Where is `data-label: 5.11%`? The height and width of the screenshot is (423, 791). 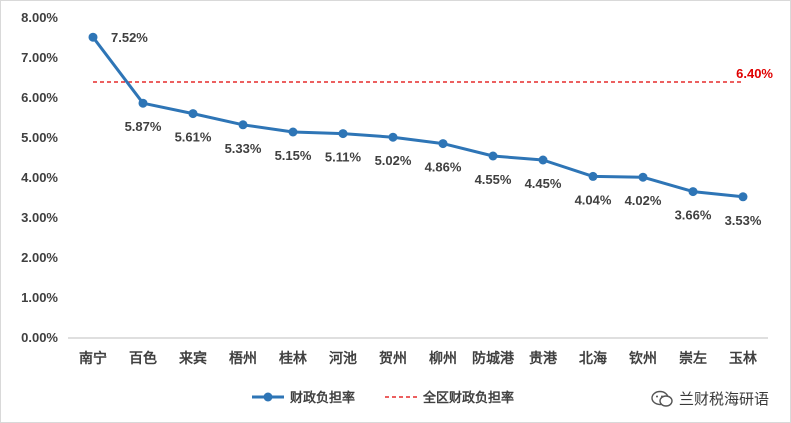 data-label: 5.11% is located at coordinates (343, 157).